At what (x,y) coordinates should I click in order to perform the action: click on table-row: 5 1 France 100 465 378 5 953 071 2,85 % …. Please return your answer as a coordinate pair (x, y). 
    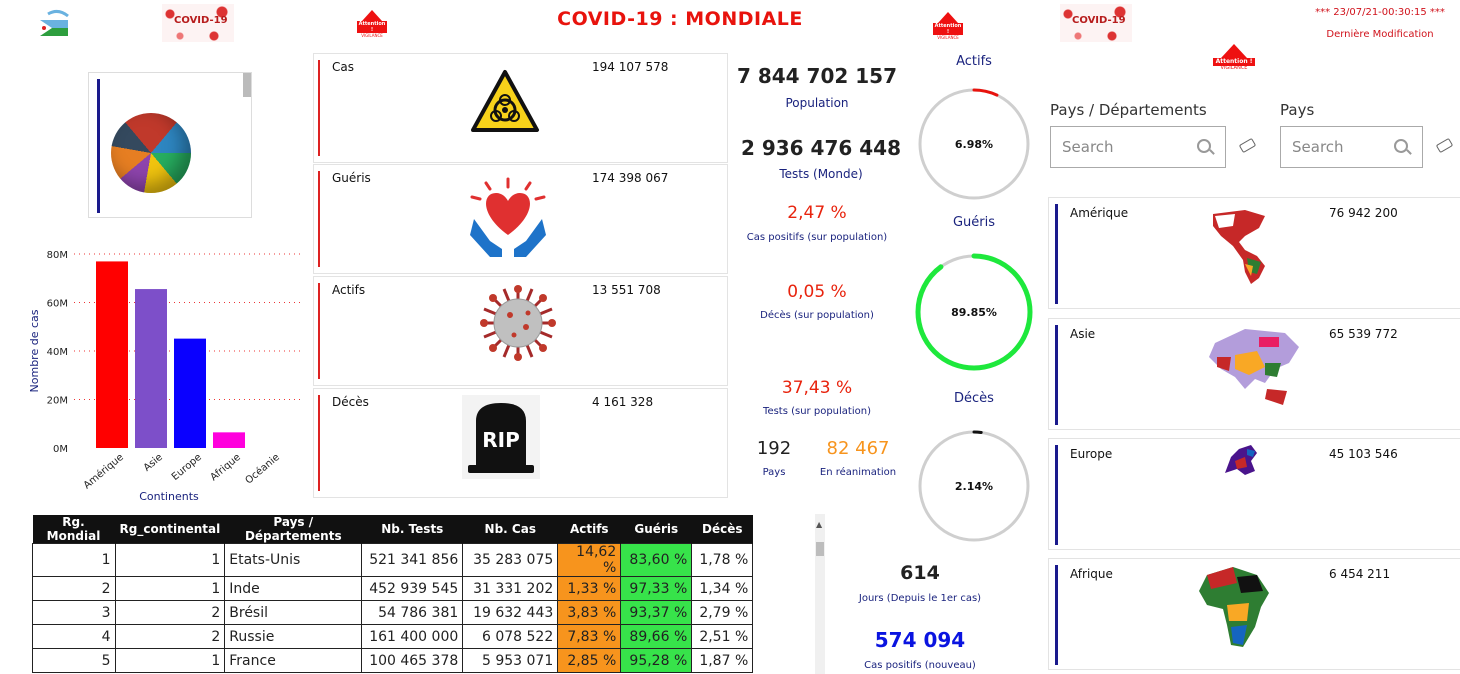
    Looking at the image, I should click on (393, 660).